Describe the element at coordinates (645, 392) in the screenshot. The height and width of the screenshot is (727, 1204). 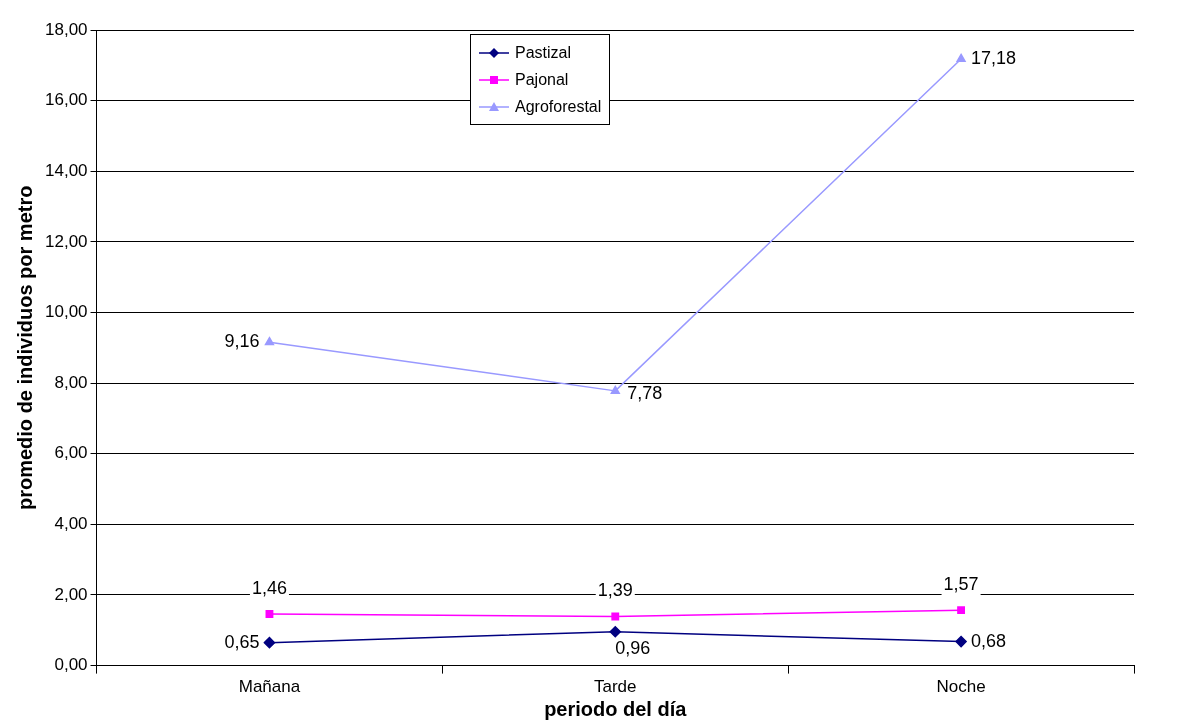
I see `data-label: 7,78` at that location.